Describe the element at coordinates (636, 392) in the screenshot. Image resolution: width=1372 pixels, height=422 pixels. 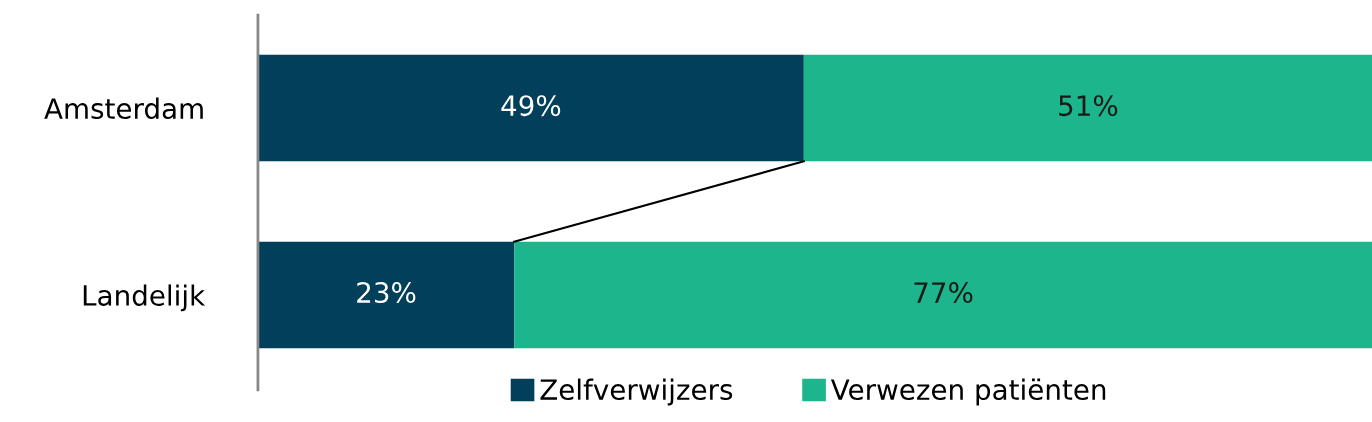
I see `legend-label: Zelfverwijzers` at that location.